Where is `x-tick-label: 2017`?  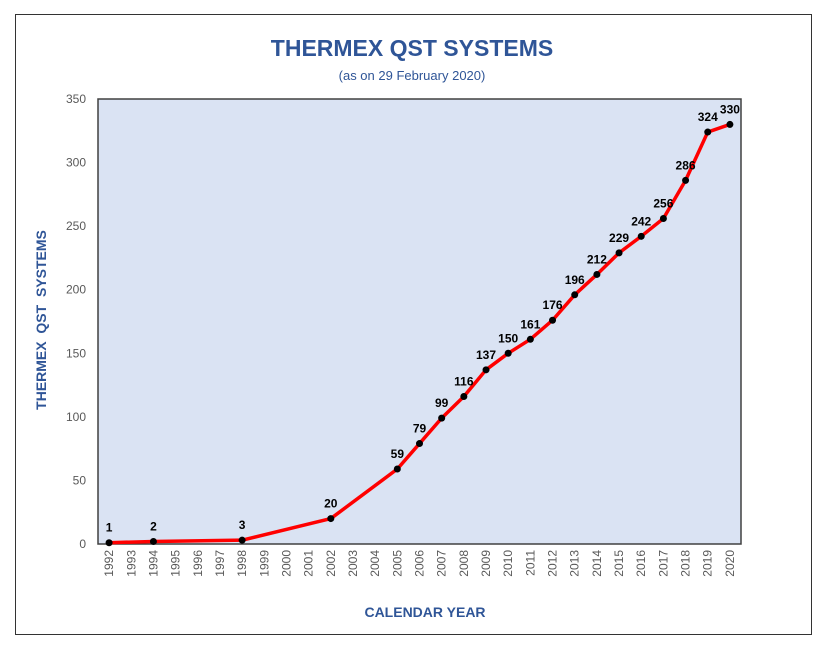
x-tick-label: 2017 is located at coordinates (663, 563).